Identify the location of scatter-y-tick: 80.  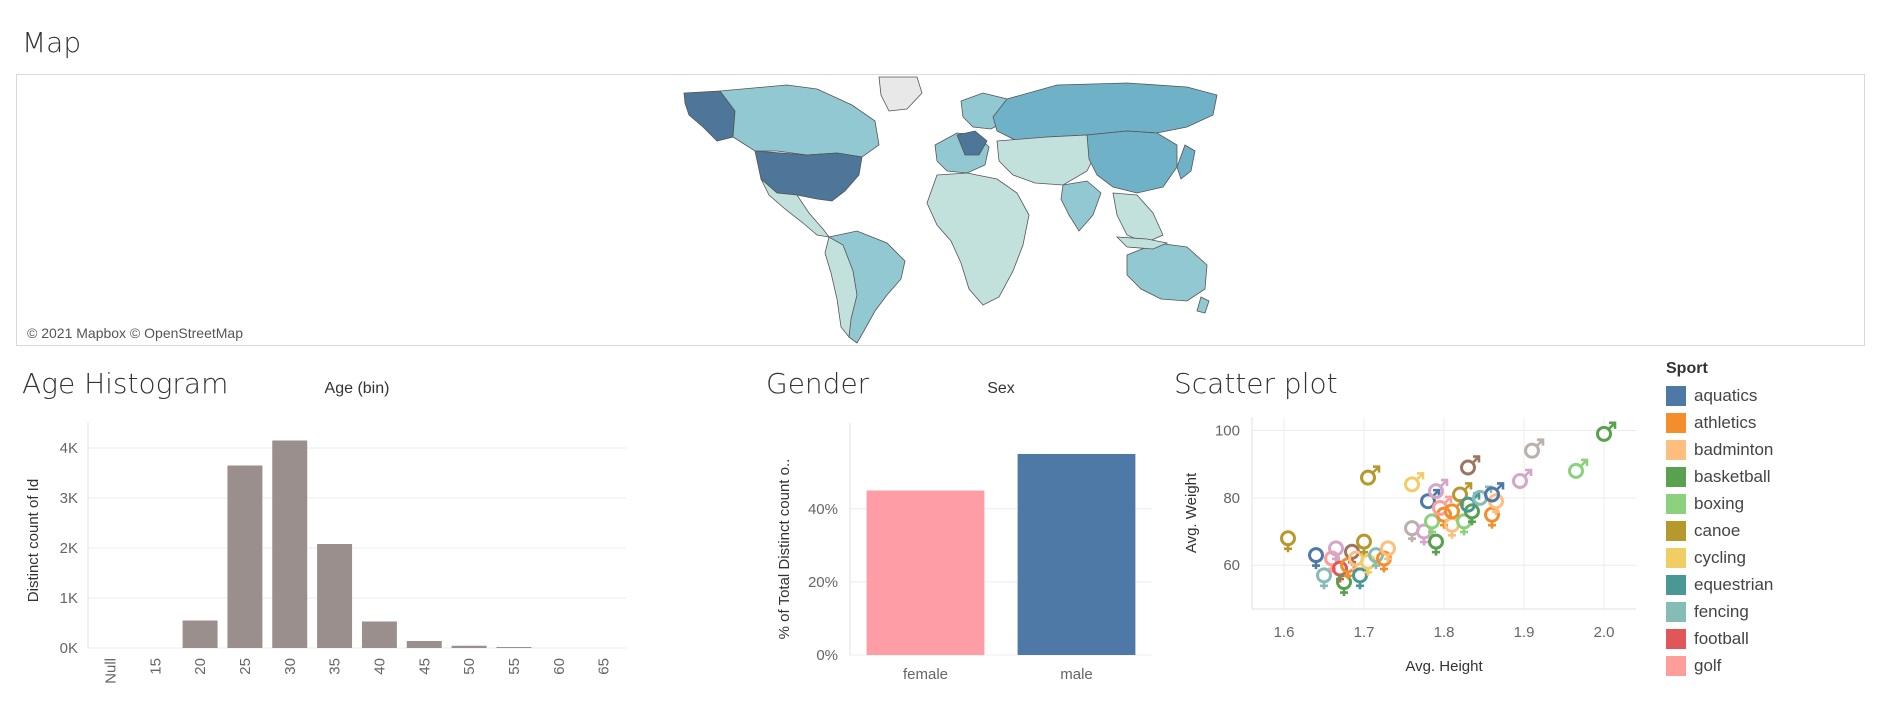
(1231, 498).